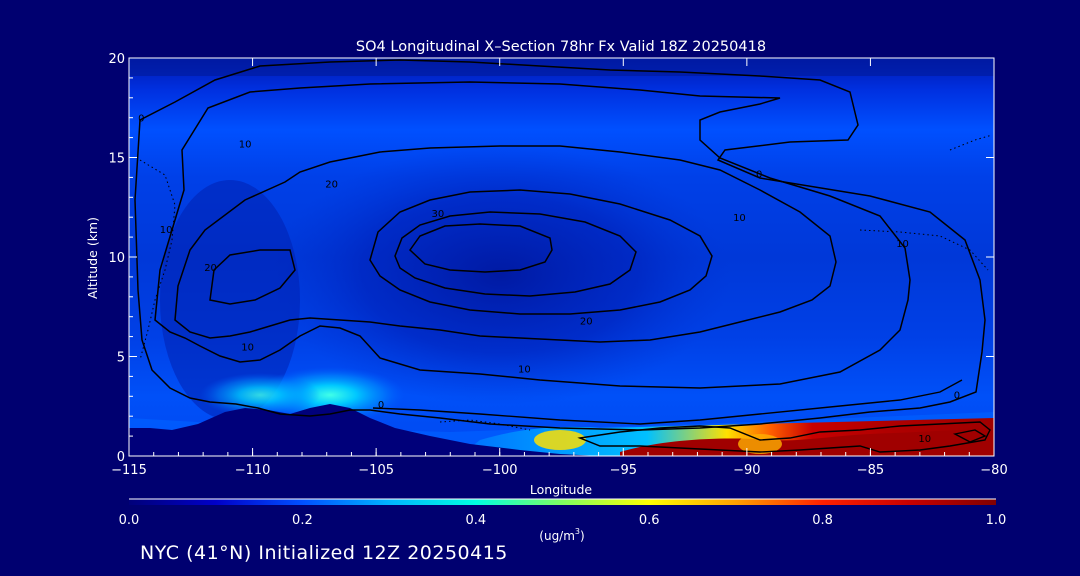 The width and height of the screenshot is (1080, 576). I want to click on colorbar-unit-exponent: 3, so click(577, 531).